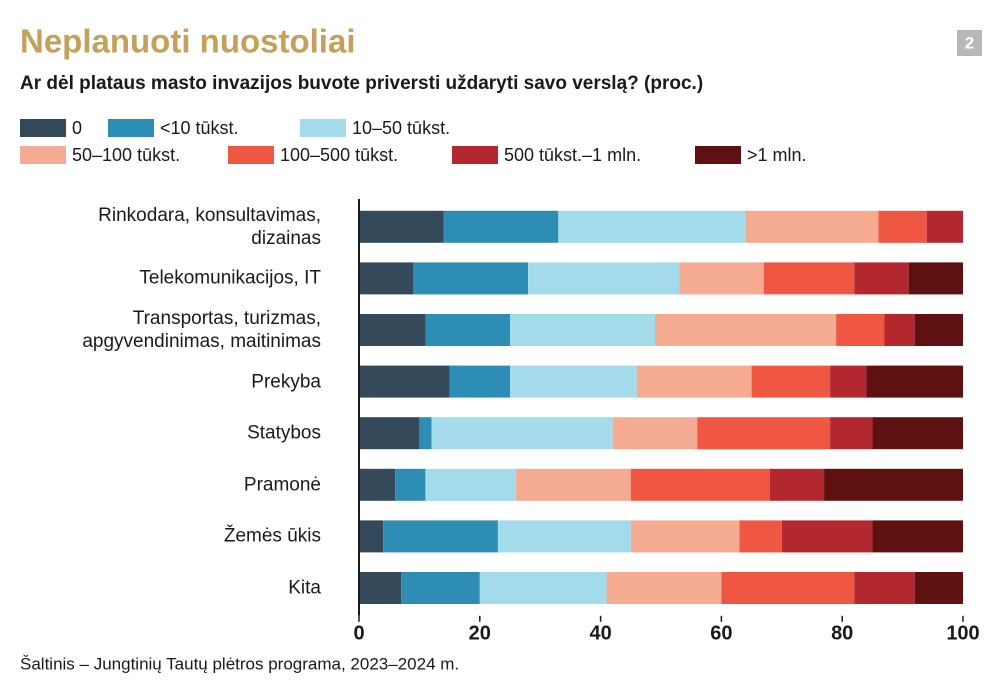 The image size is (1000, 698). What do you see at coordinates (272, 536) in the screenshot?
I see `y-tick-label: Žemės ūkis` at bounding box center [272, 536].